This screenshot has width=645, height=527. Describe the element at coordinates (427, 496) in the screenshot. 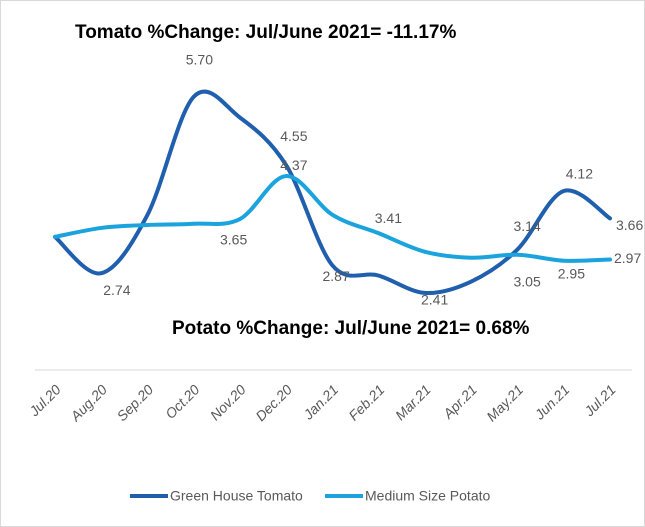

I see `legend-label: Medium Size Potato` at that location.